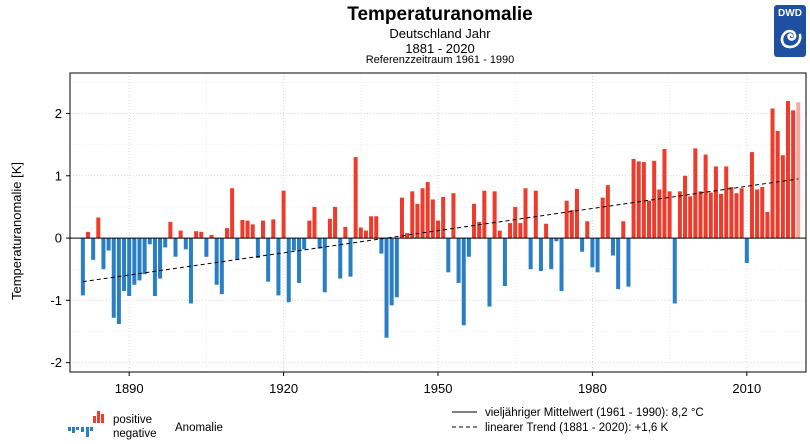 This screenshot has width=810, height=444. I want to click on bar-1961, so click(494, 215).